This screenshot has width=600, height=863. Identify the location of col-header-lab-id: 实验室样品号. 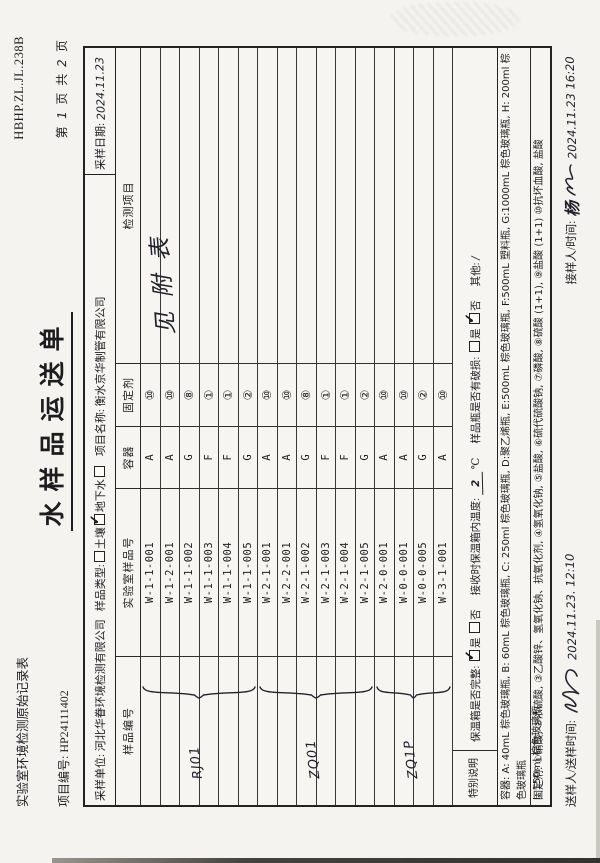
(128, 572).